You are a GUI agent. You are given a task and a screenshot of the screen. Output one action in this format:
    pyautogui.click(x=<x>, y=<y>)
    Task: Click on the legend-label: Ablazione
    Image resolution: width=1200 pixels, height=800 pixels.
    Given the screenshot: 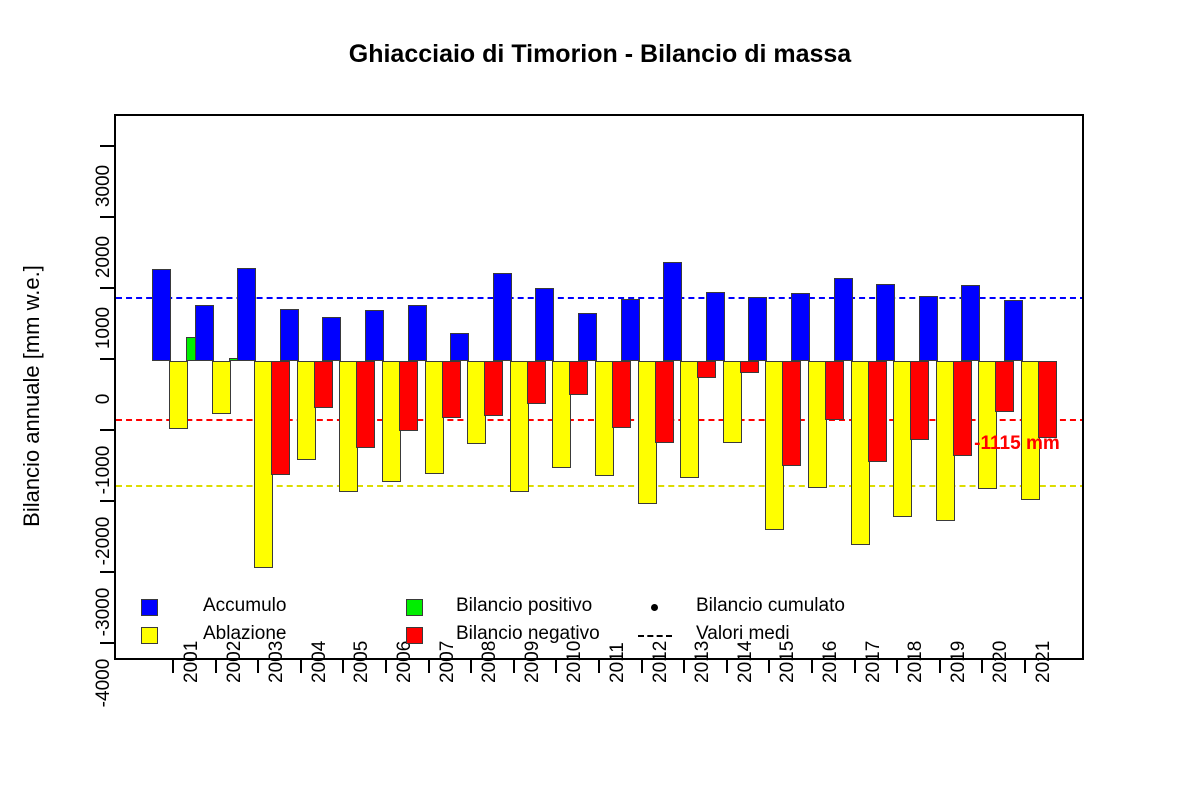 What is the action you would take?
    pyautogui.click(x=245, y=633)
    